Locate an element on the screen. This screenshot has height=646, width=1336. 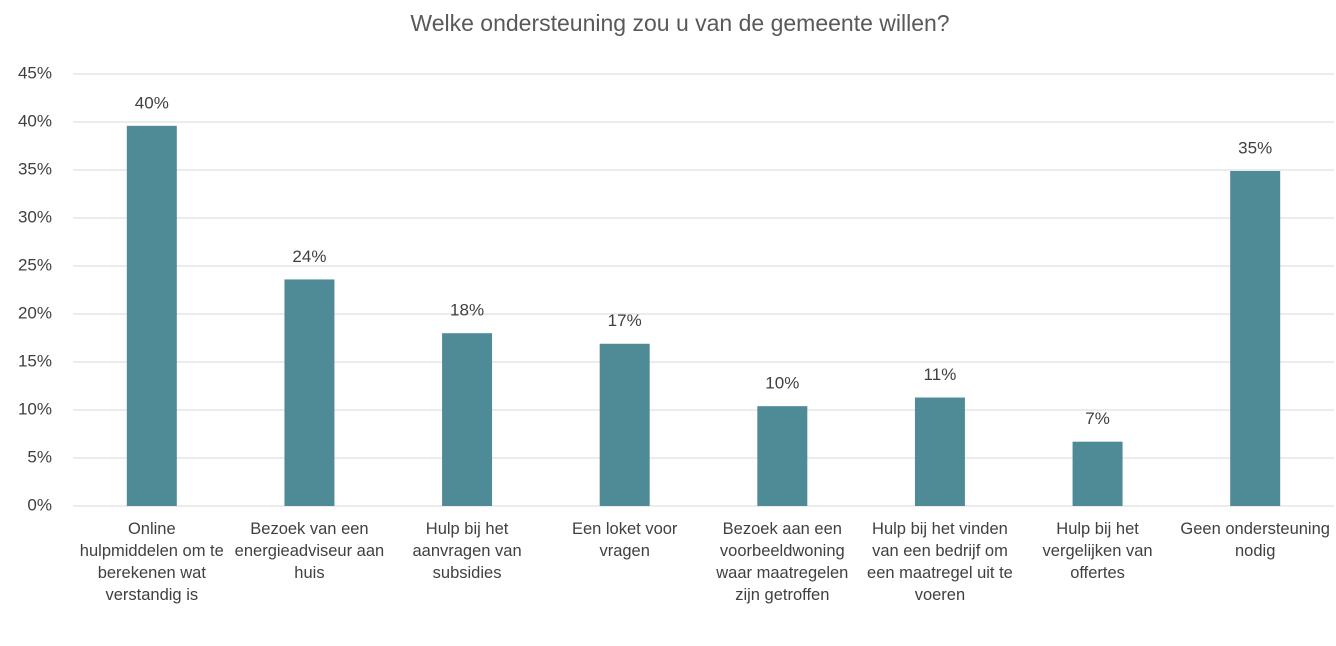
data-label: 24% is located at coordinates (309, 256).